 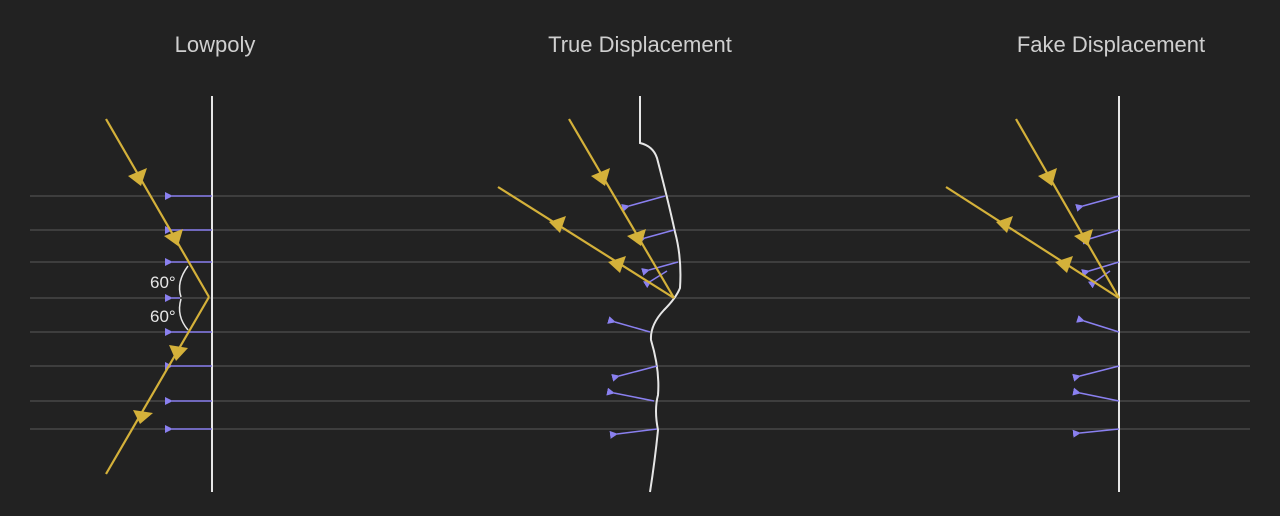 What do you see at coordinates (1111, 44) in the screenshot?
I see `panel-title-fake-displacement: Fake Displacement` at bounding box center [1111, 44].